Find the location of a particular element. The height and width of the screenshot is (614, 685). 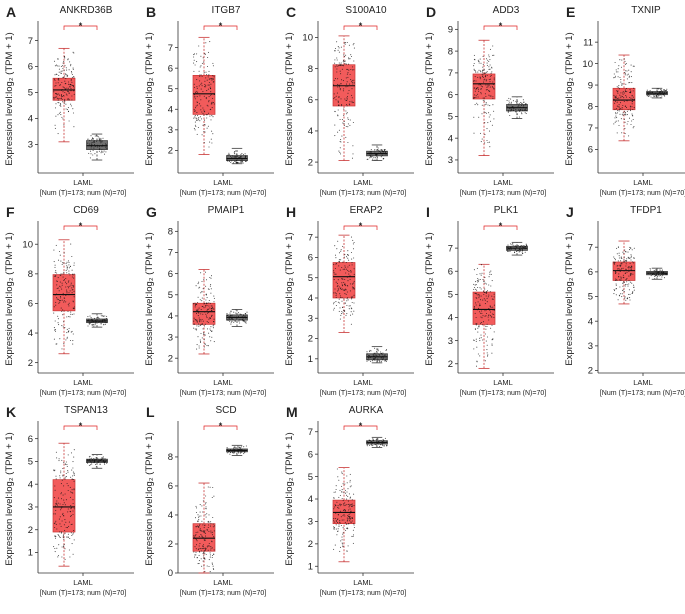

y-tick-label: 8 is located at coordinates (450, 51).